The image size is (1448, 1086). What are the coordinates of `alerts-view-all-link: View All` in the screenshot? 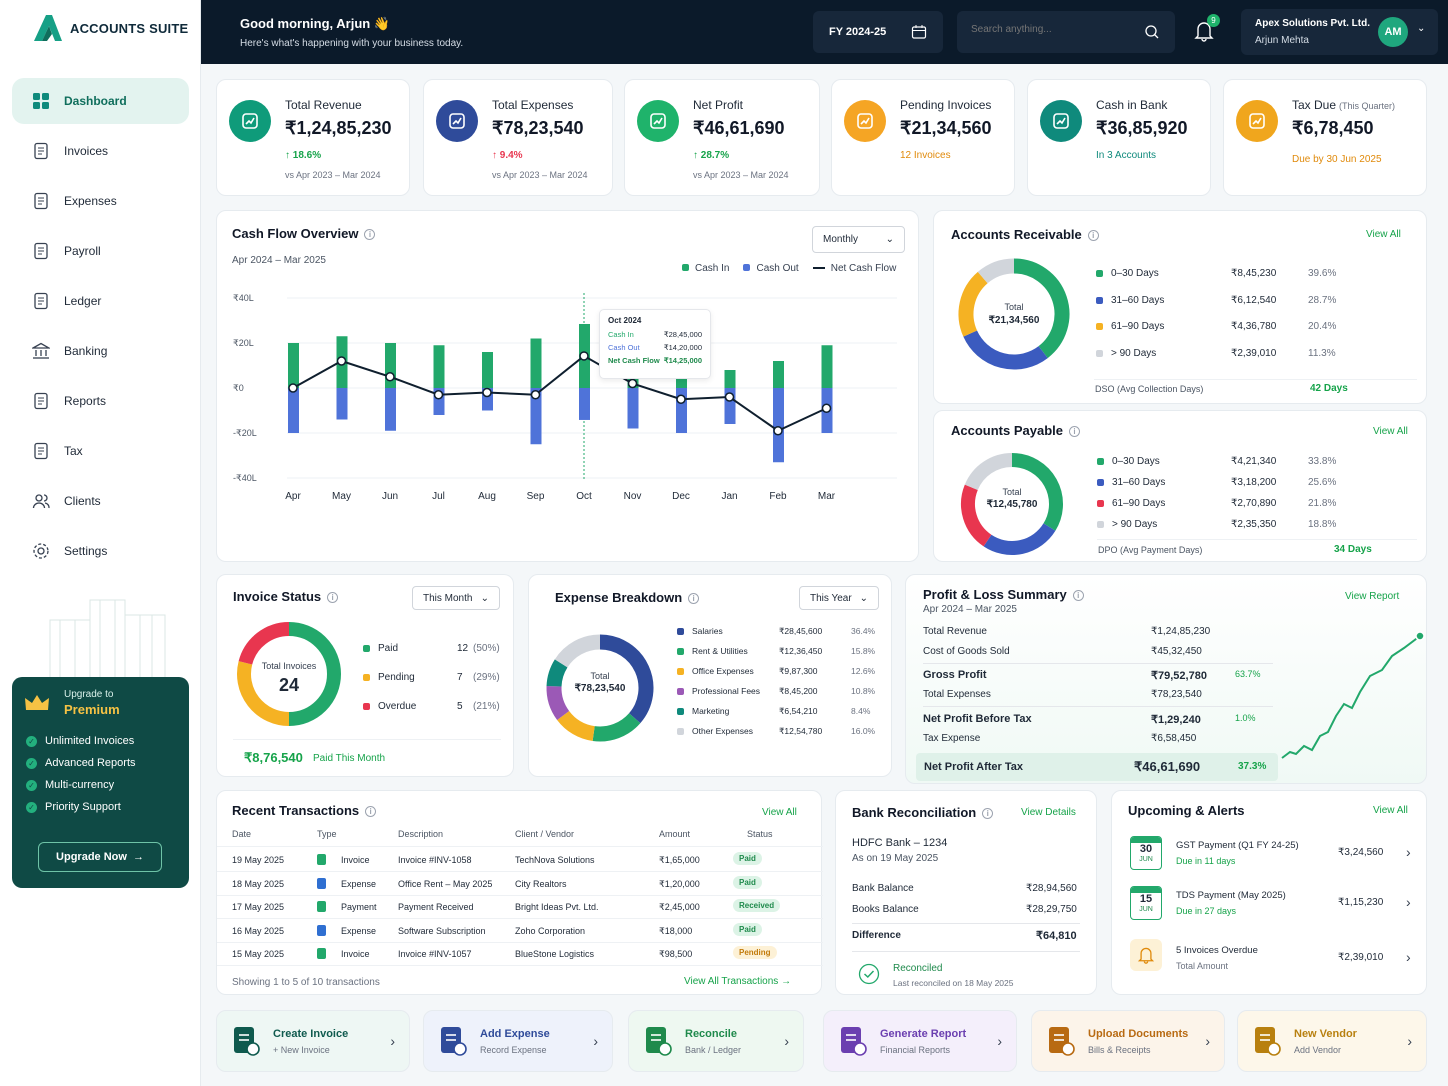 It's located at (1390, 810).